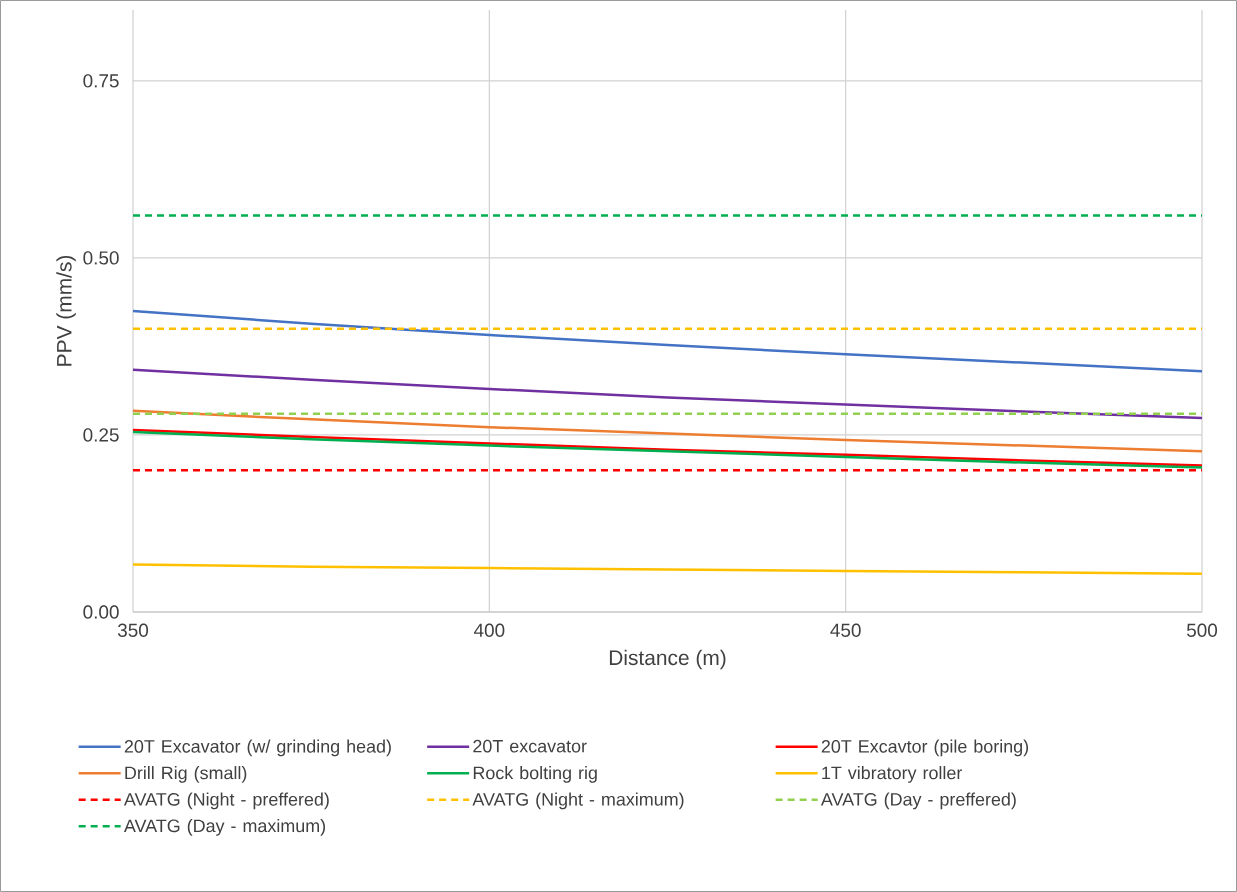 The image size is (1237, 892). What do you see at coordinates (226, 801) in the screenshot?
I see `legend-label: AVATG (Night - preffered)` at bounding box center [226, 801].